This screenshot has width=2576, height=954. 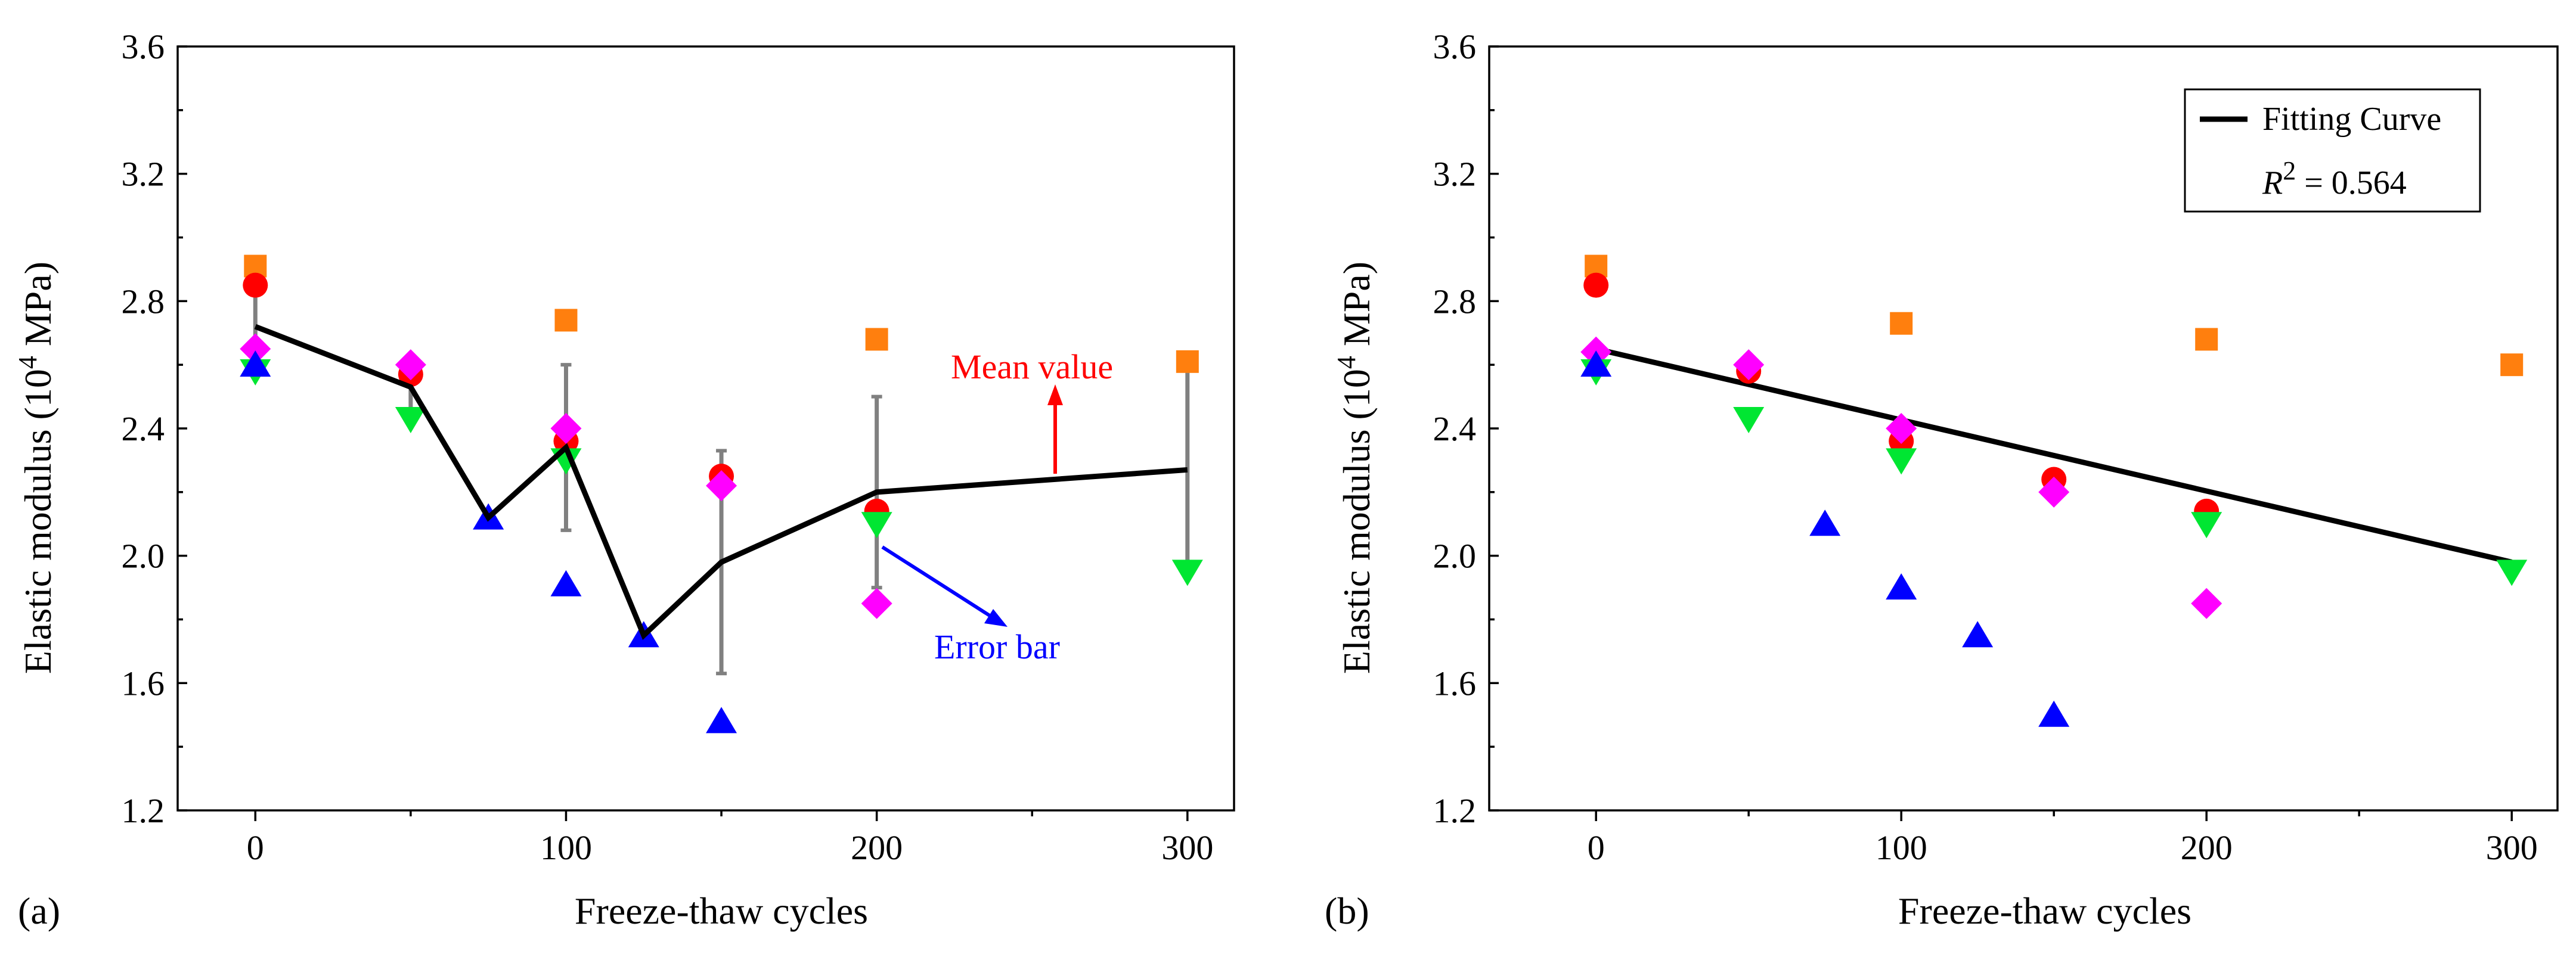 I want to click on error-bar-annotation: Error bar, so click(x=970, y=605).